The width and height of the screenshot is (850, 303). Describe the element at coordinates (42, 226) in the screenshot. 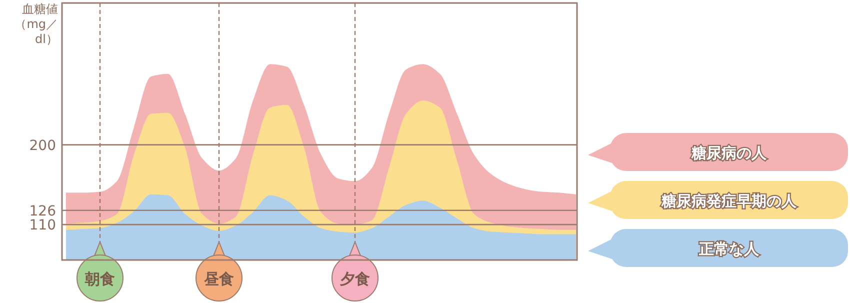

I see `y-tick-label: 110` at that location.